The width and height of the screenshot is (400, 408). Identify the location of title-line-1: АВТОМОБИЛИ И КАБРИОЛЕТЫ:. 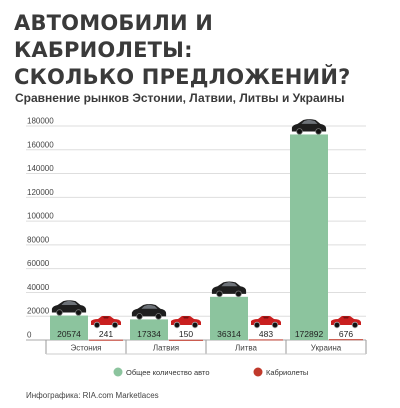
(114, 36).